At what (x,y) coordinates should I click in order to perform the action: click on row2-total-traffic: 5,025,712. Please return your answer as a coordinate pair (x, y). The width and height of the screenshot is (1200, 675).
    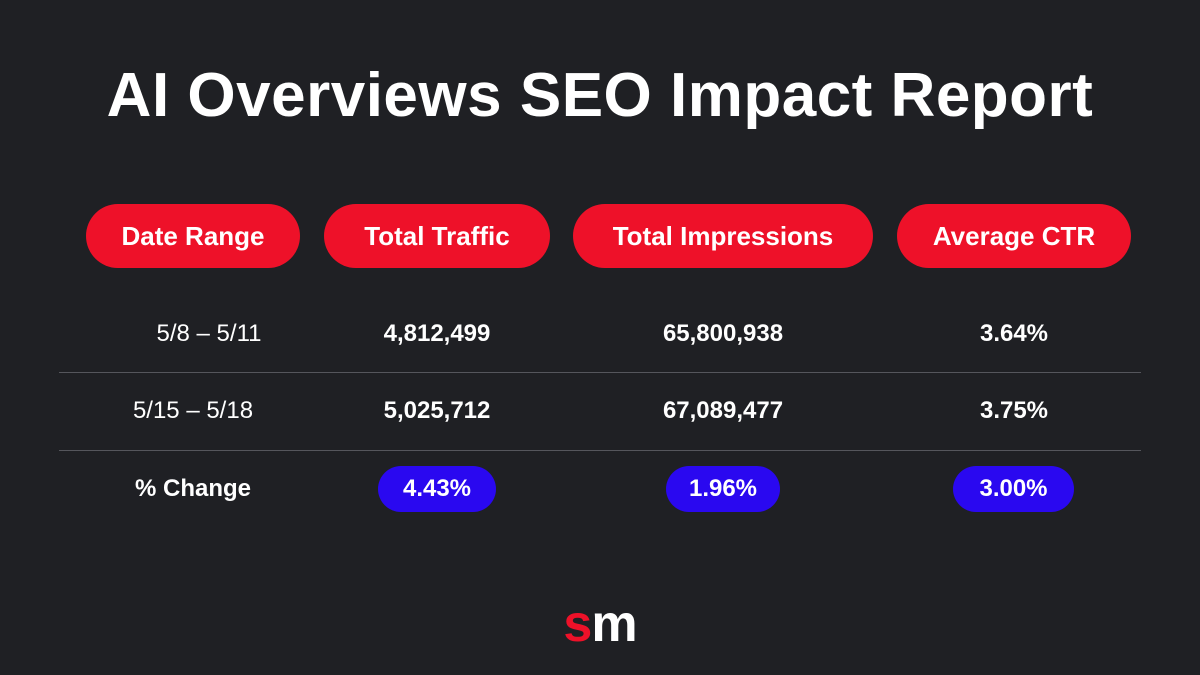
    Looking at the image, I should click on (437, 410).